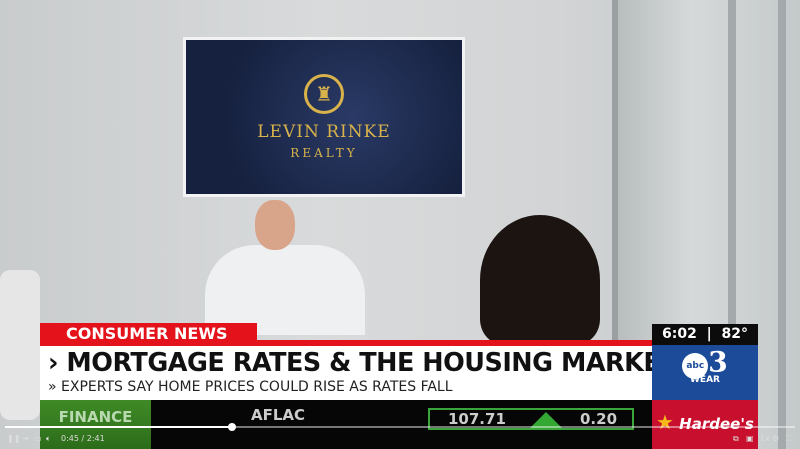 The height and width of the screenshot is (449, 800). What do you see at coordinates (546, 420) in the screenshot?
I see `up-arrow-icon` at bounding box center [546, 420].